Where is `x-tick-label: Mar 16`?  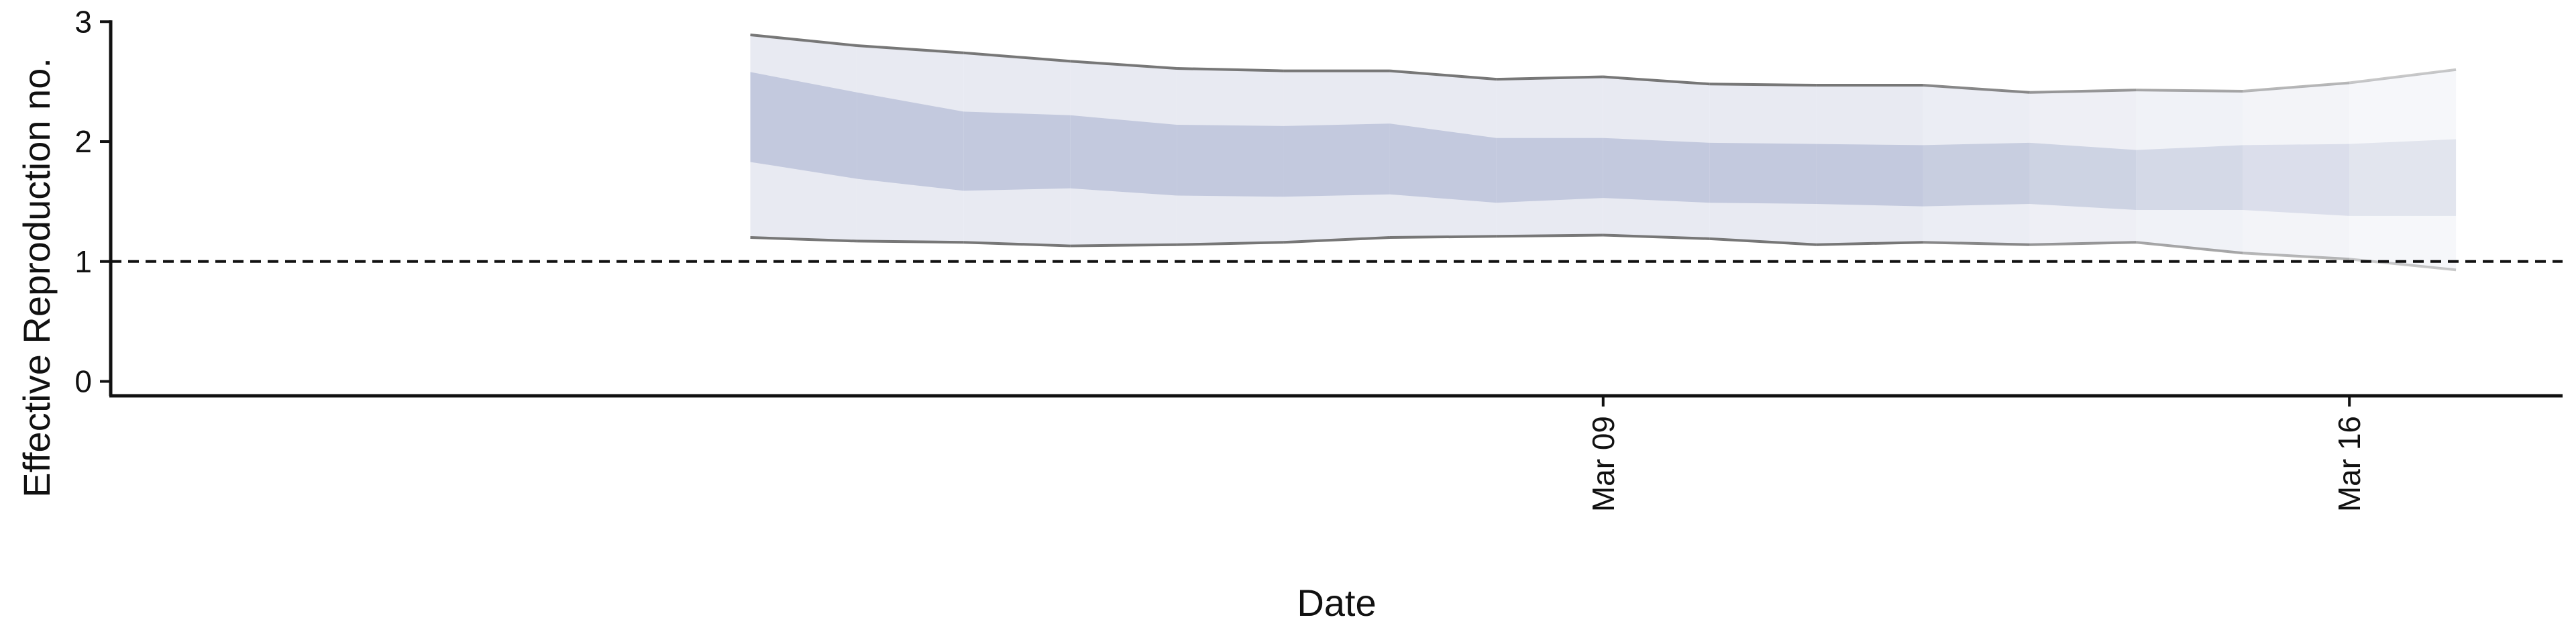
x-tick-label: Mar 16 is located at coordinates (2349, 464).